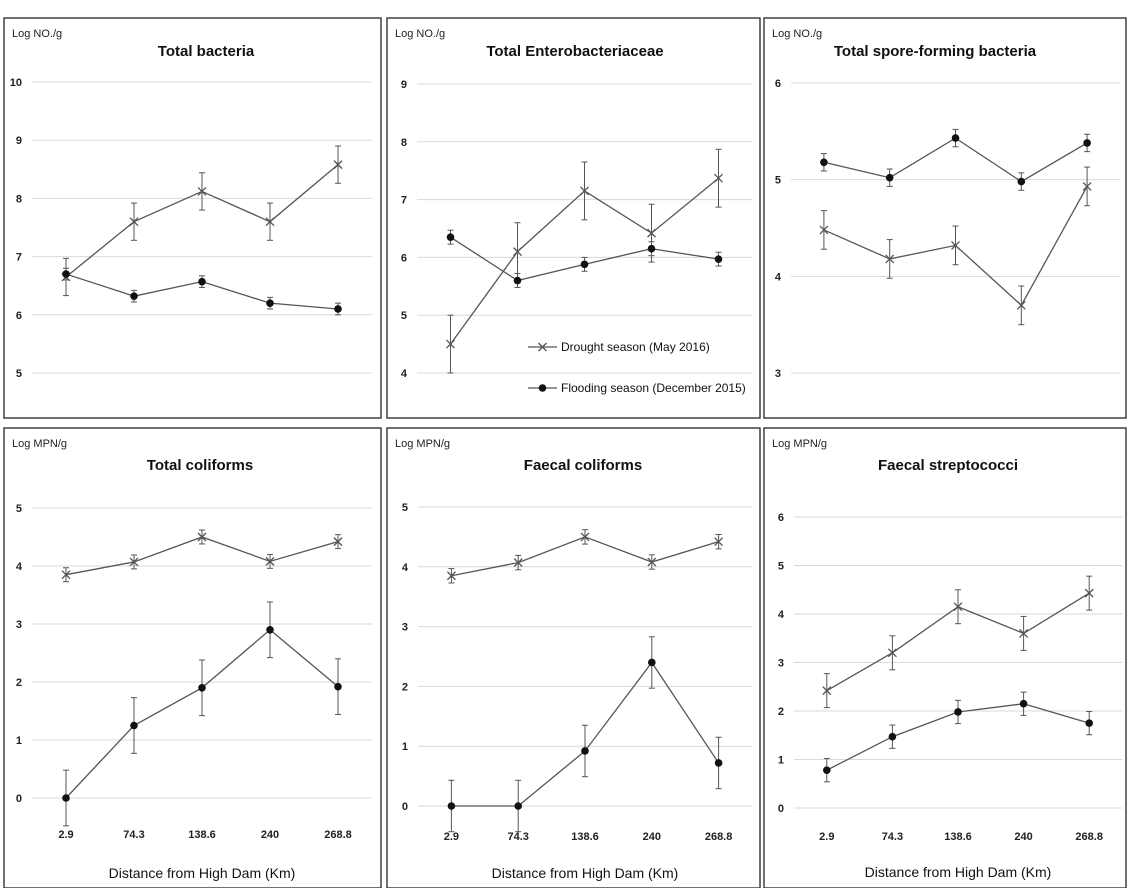  I want to click on legend-label: Flooding season (December 2015), so click(653, 388).